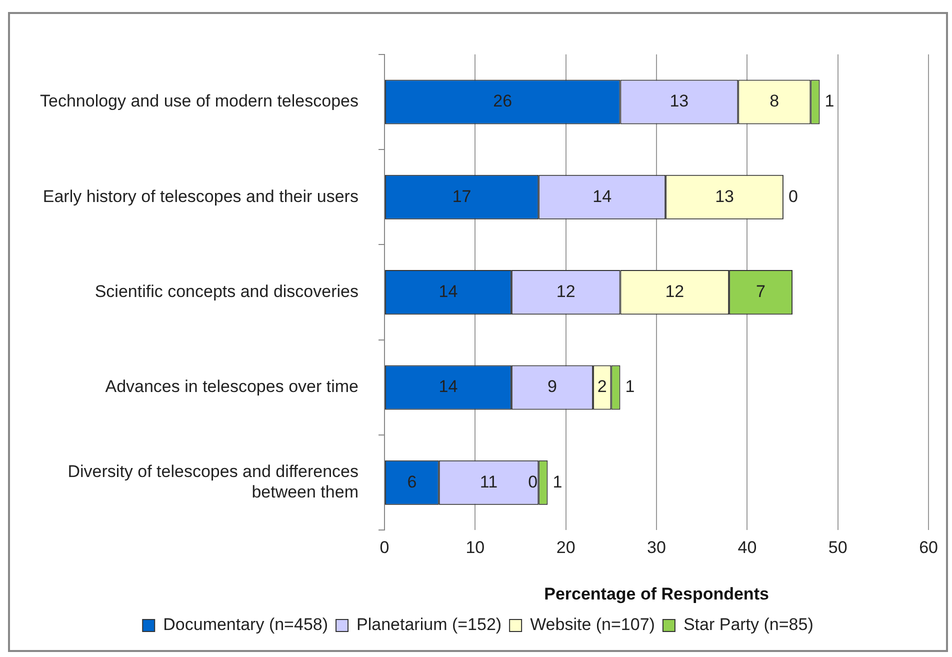  Describe the element at coordinates (747, 548) in the screenshot. I see `x-tick-label: 40` at that location.